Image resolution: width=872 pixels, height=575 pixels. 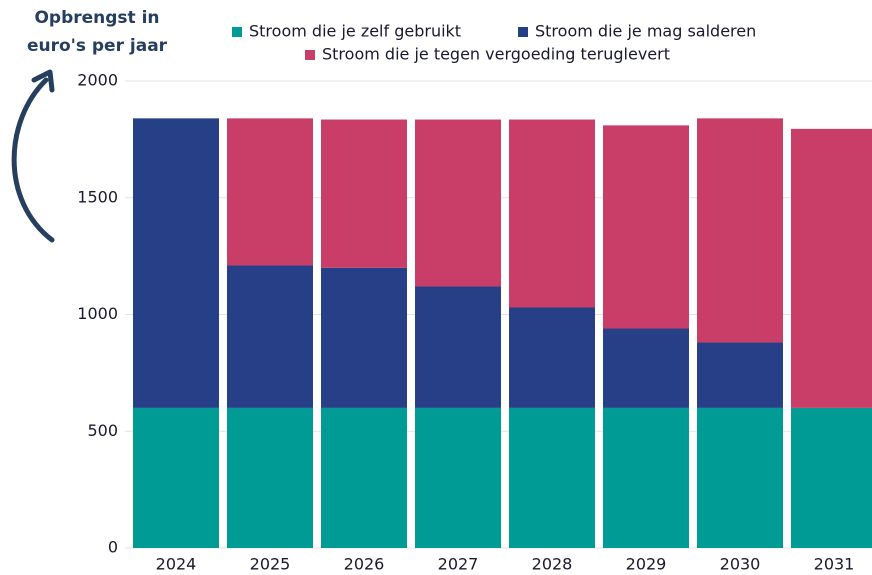 What do you see at coordinates (552, 564) in the screenshot?
I see `x-tick-label: 2028` at bounding box center [552, 564].